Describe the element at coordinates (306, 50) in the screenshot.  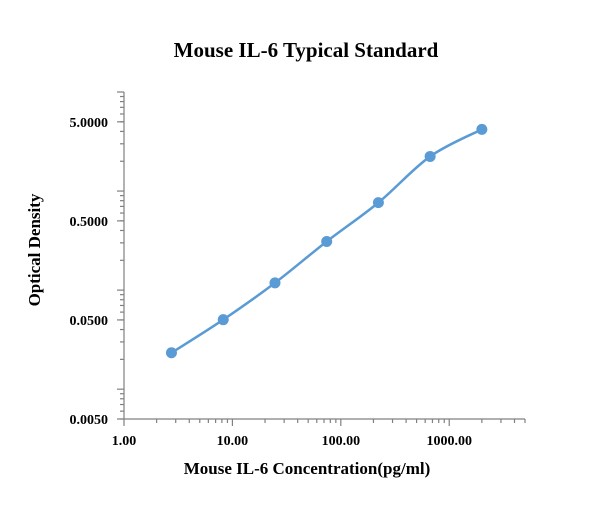
I see `chart-title: Mouse IL-6 Typical Standard` at that location.